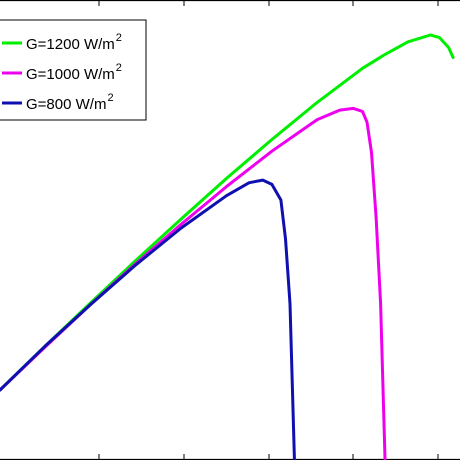 The width and height of the screenshot is (460, 460). Describe the element at coordinates (119, 68) in the screenshot. I see `legend-label-sup-1: 2` at that location.